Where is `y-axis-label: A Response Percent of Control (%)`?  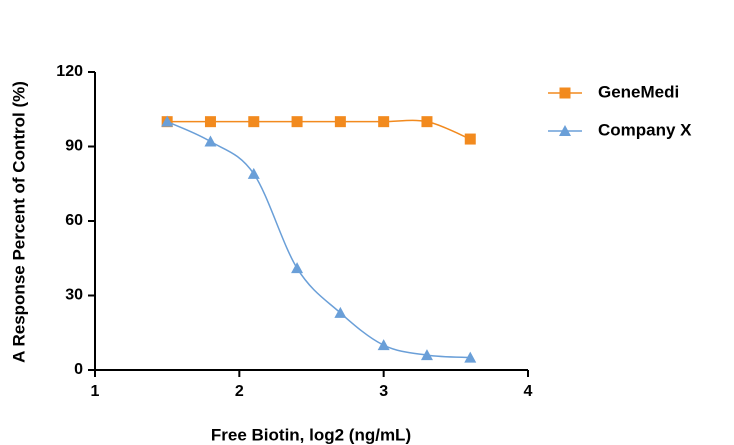 y-axis-label: A Response Percent of Control (%) is located at coordinates (18, 222).